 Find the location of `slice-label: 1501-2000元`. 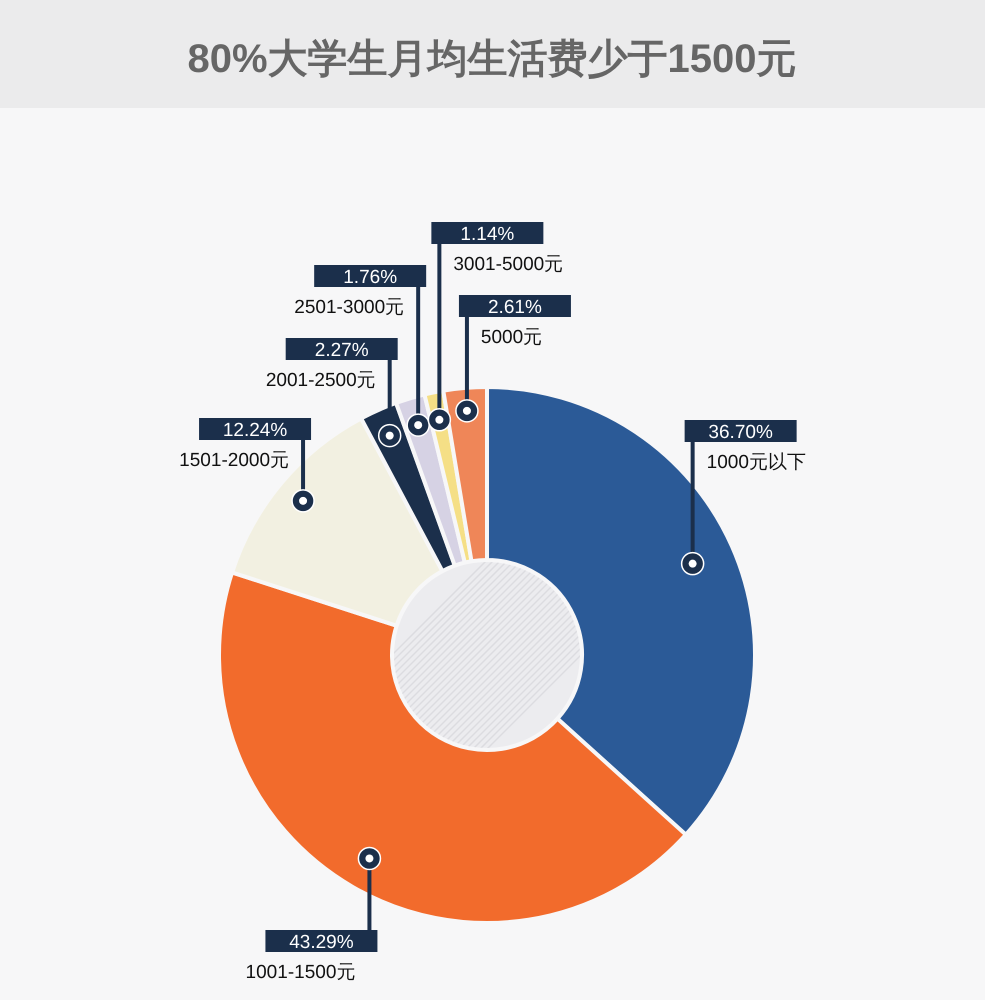

slice-label: 1501-2000元 is located at coordinates (234, 460).